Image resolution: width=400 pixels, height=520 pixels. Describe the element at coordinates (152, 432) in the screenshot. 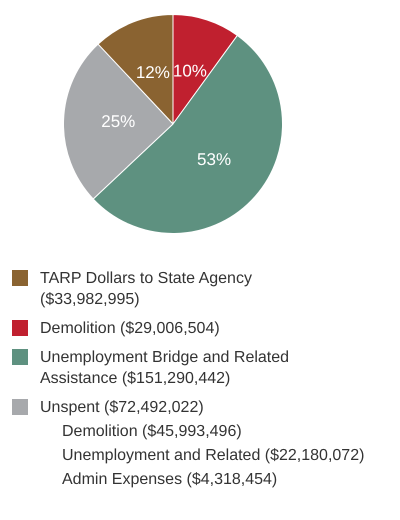

I see `text: Demolition ($45,993,496)` at that location.